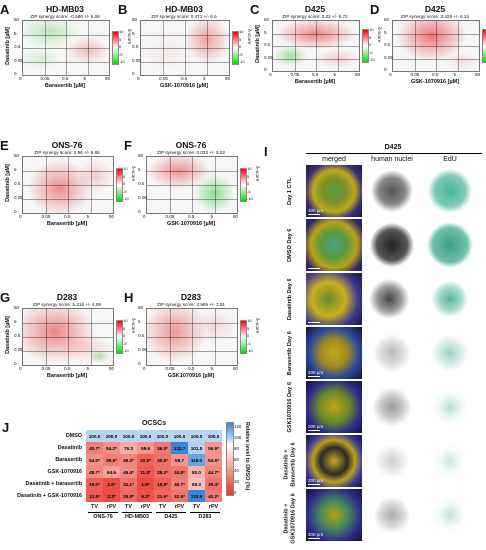  Describe the element at coordinates (290, 518) in the screenshot. I see `row-label: Dasatinib + GSK1070916 Day 6` at that location.